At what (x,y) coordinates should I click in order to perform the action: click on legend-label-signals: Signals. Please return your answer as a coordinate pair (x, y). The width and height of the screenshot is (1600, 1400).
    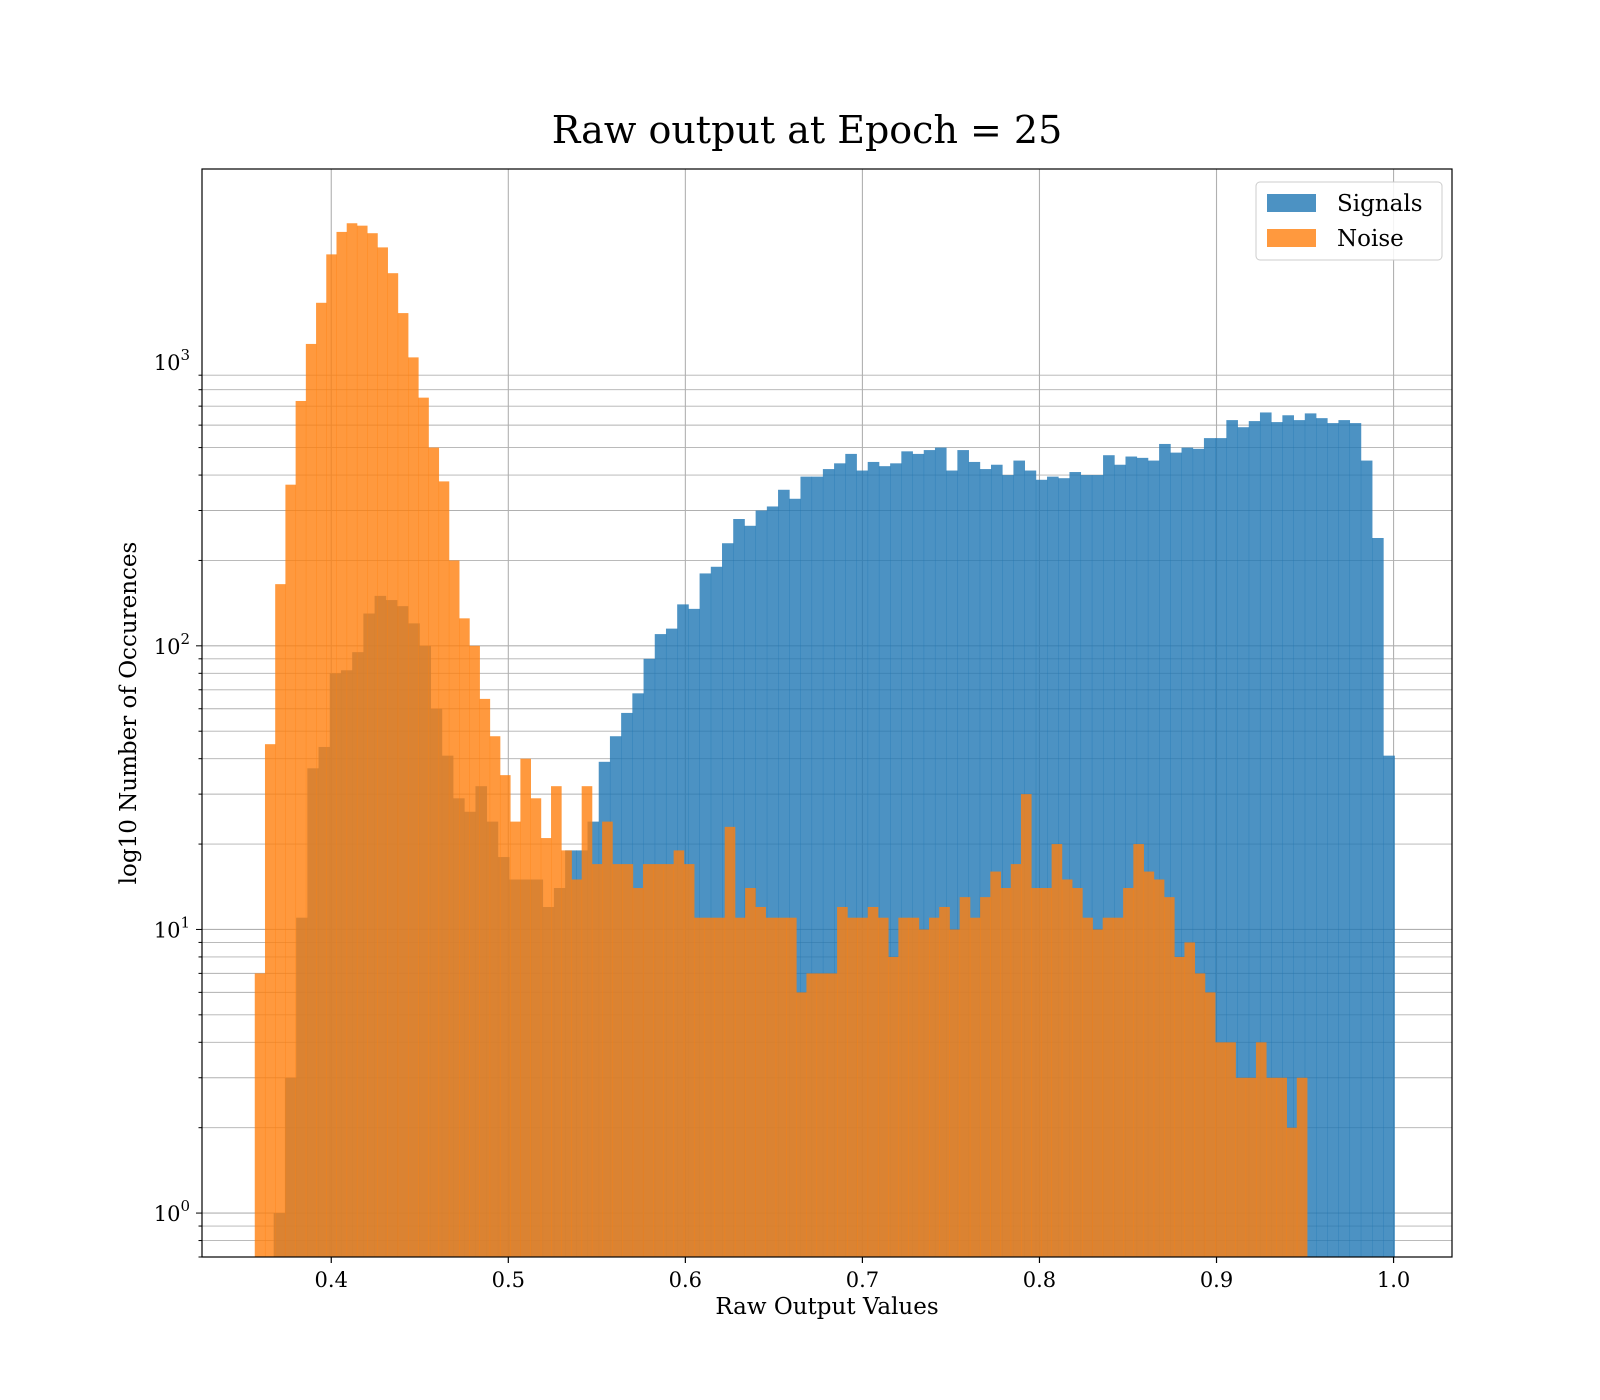
    Looking at the image, I should click on (1380, 204).